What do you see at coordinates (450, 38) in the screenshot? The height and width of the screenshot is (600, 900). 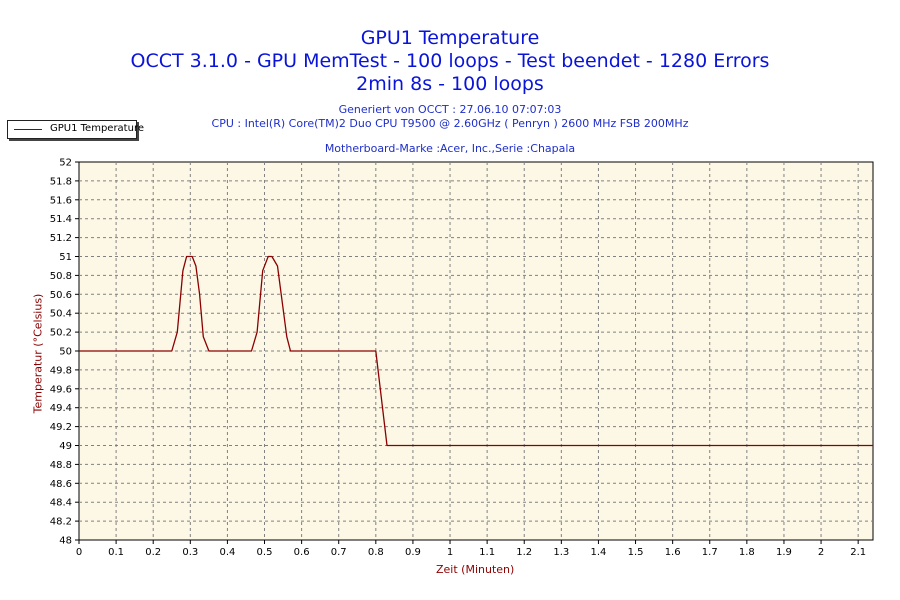 I see `chart-title: GPU1 Temperature` at bounding box center [450, 38].